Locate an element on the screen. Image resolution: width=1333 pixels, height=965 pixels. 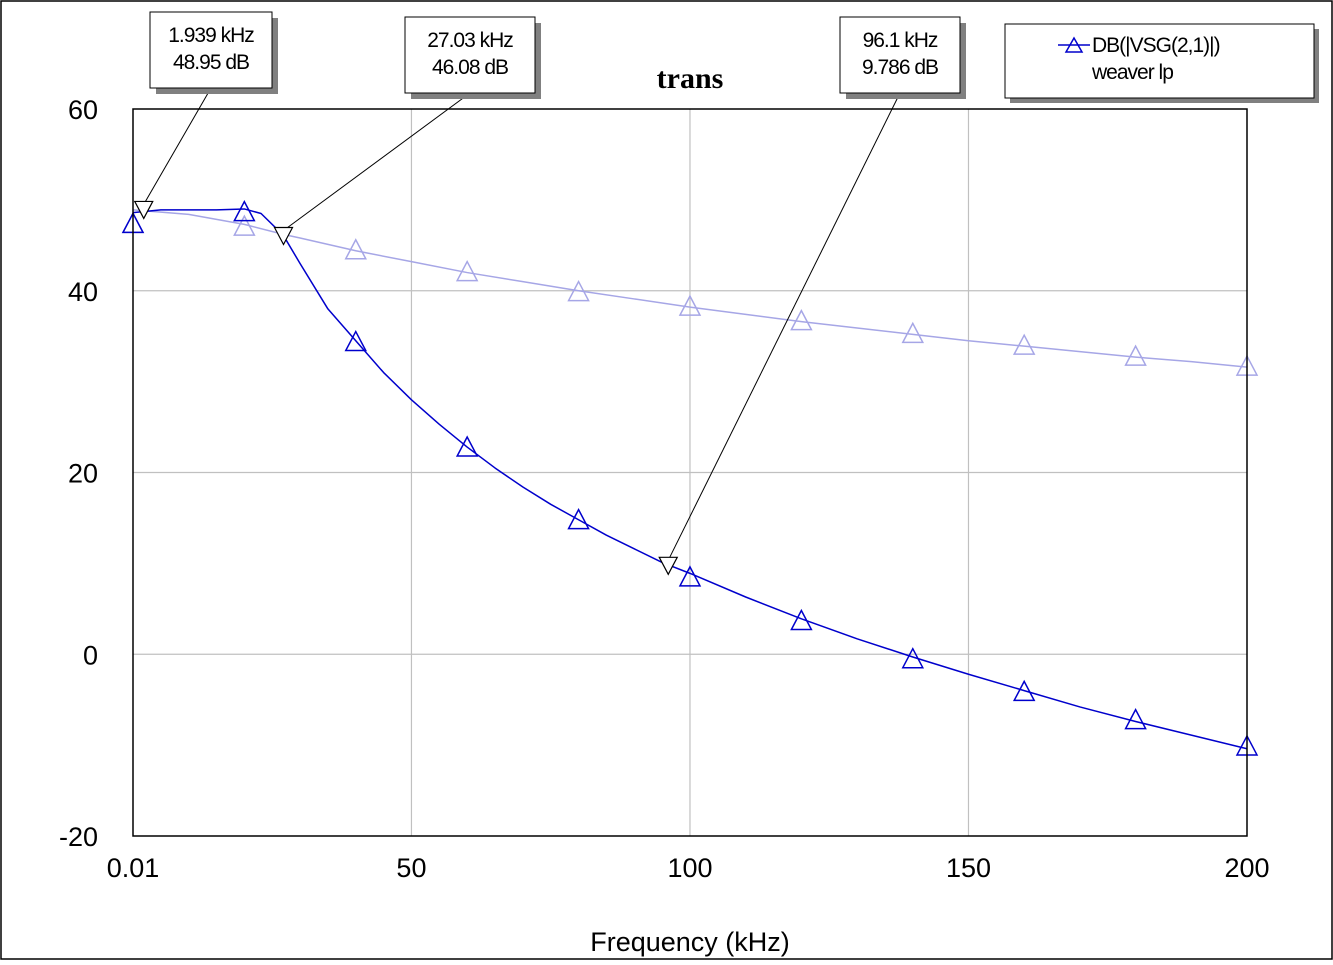
legend-triangle-icon is located at coordinates (1074, 44).